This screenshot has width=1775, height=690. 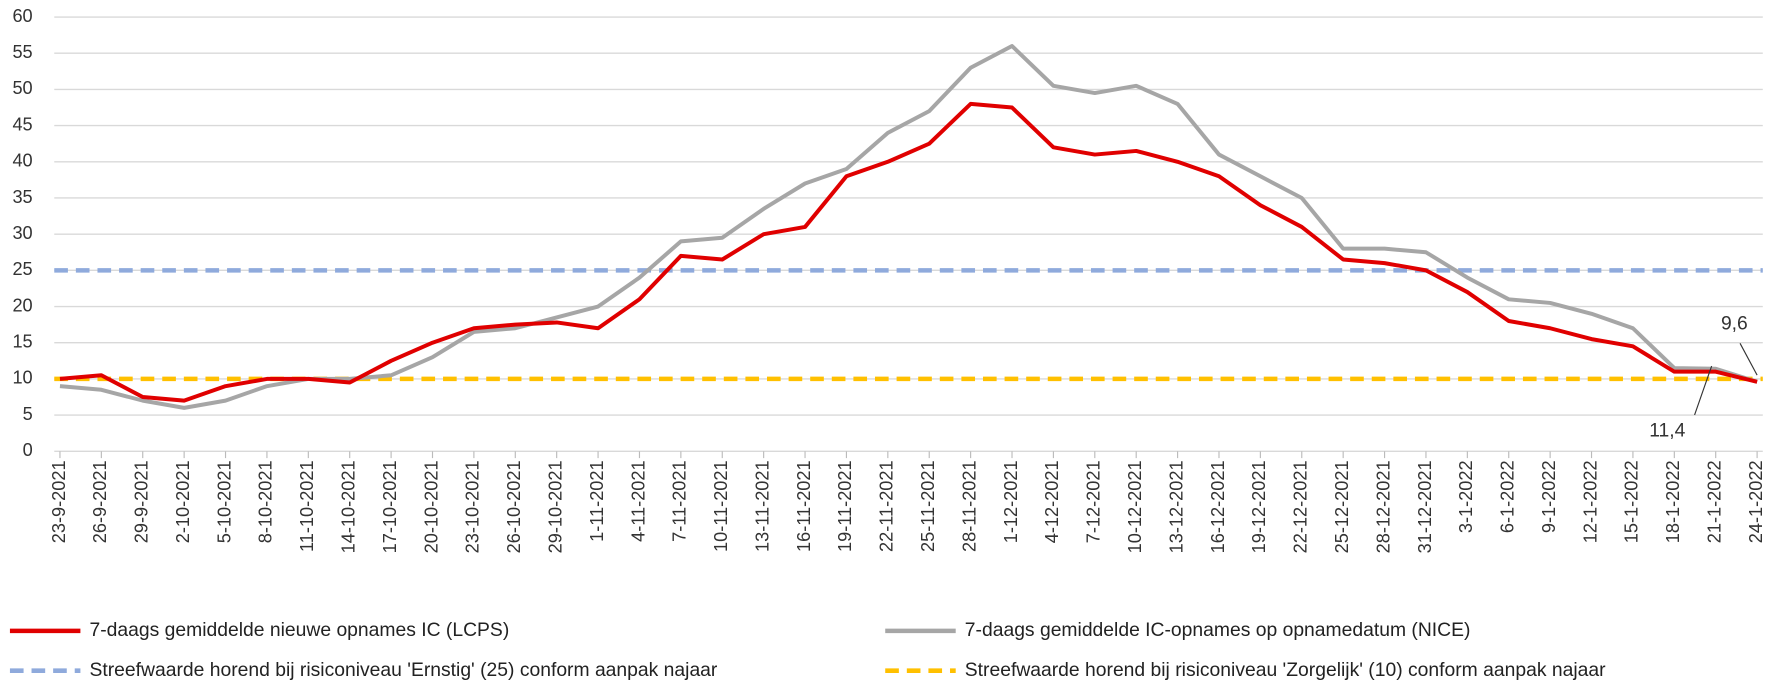 I want to click on y-tick-label: 55, so click(x=22, y=52).